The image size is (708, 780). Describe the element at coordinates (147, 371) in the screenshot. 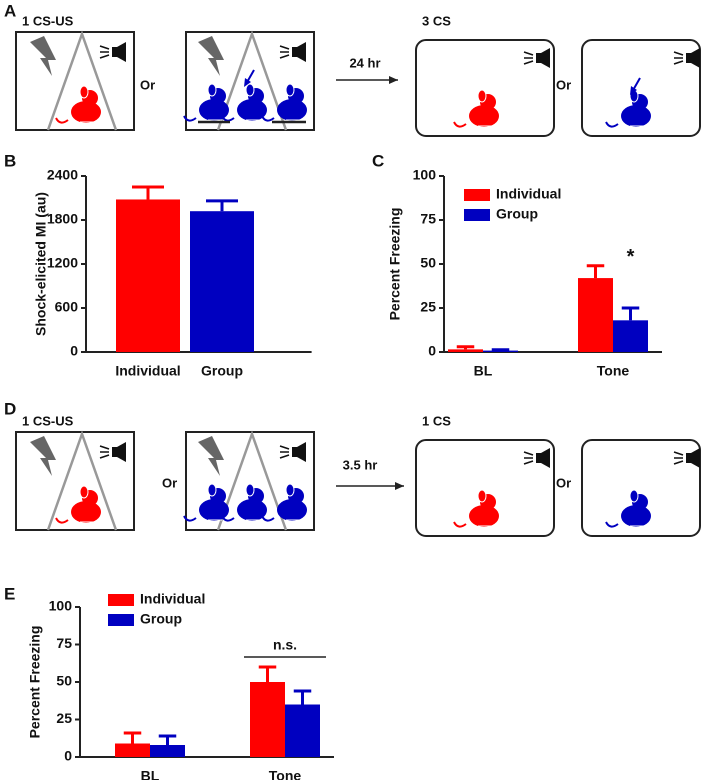

I see `x-tick-label: Individual` at that location.